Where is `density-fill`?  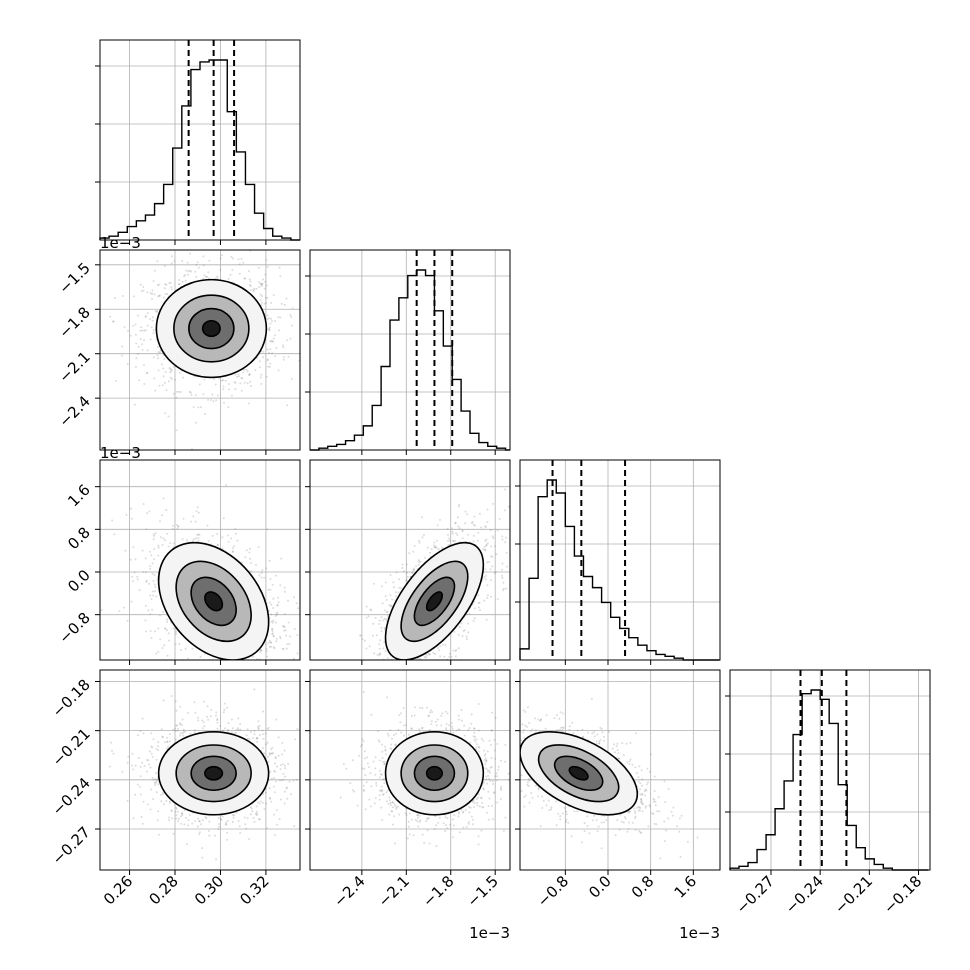 density-fill is located at coordinates (211, 328).